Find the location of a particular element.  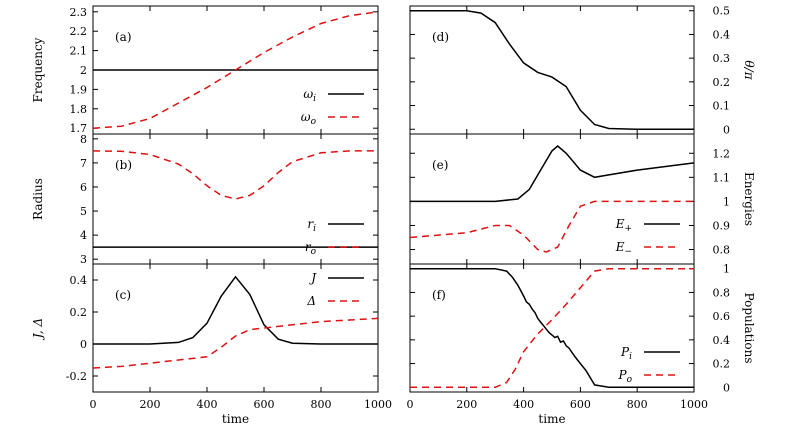

y-axis-label: θ/π is located at coordinates (749, 70).